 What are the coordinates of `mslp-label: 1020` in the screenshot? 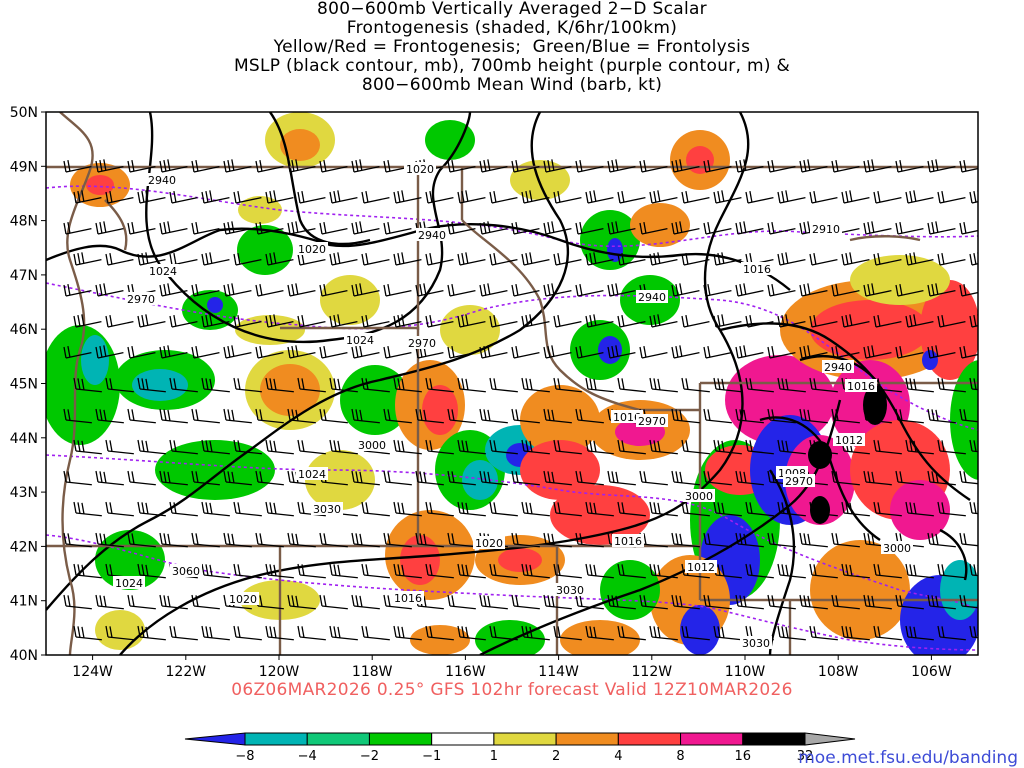 It's located at (243, 599).